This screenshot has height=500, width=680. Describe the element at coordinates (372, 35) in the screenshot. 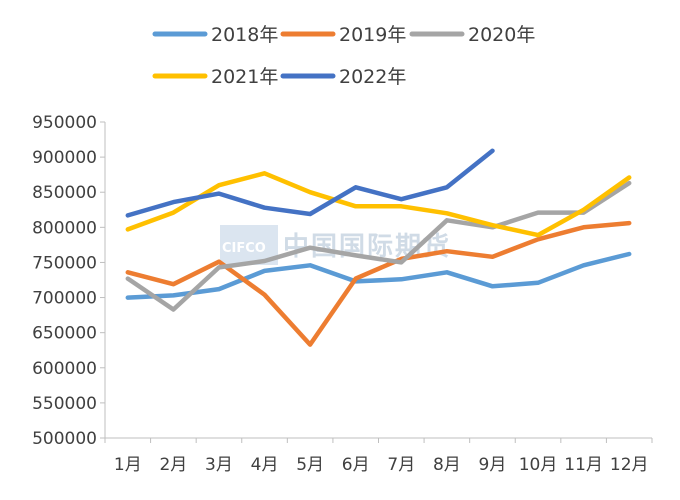

I see `legend-label: 2019年` at that location.